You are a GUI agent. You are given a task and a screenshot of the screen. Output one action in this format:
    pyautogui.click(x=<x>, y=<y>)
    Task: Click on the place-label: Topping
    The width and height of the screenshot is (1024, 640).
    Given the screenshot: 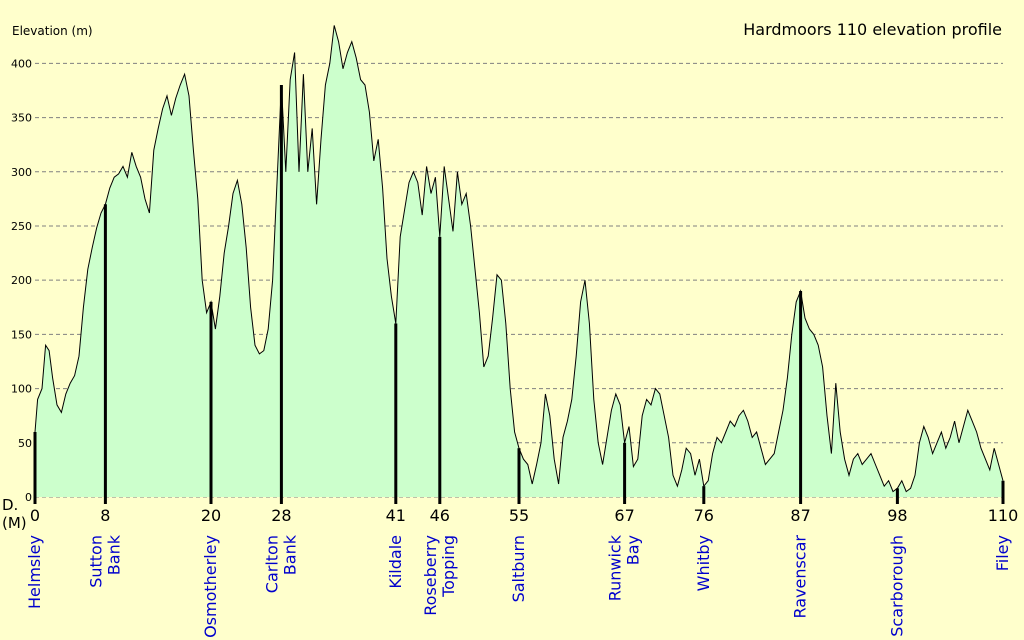 What is the action you would take?
    pyautogui.click(x=448, y=566)
    